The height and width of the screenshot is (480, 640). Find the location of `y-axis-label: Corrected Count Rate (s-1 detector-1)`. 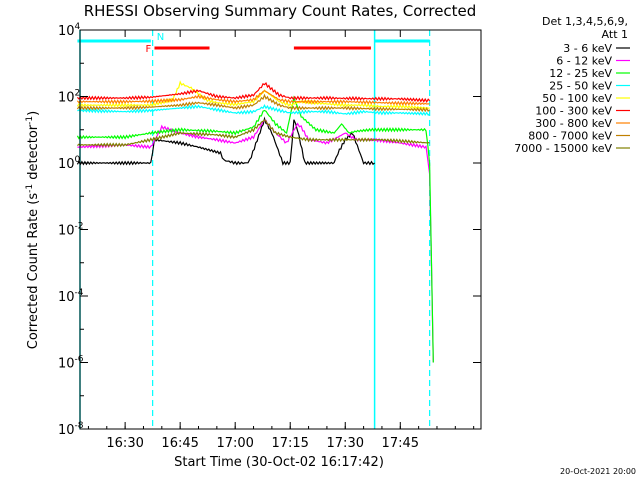

y-axis-label: Corrected Count Rate (s-1 detector-1) is located at coordinates (33, 230).